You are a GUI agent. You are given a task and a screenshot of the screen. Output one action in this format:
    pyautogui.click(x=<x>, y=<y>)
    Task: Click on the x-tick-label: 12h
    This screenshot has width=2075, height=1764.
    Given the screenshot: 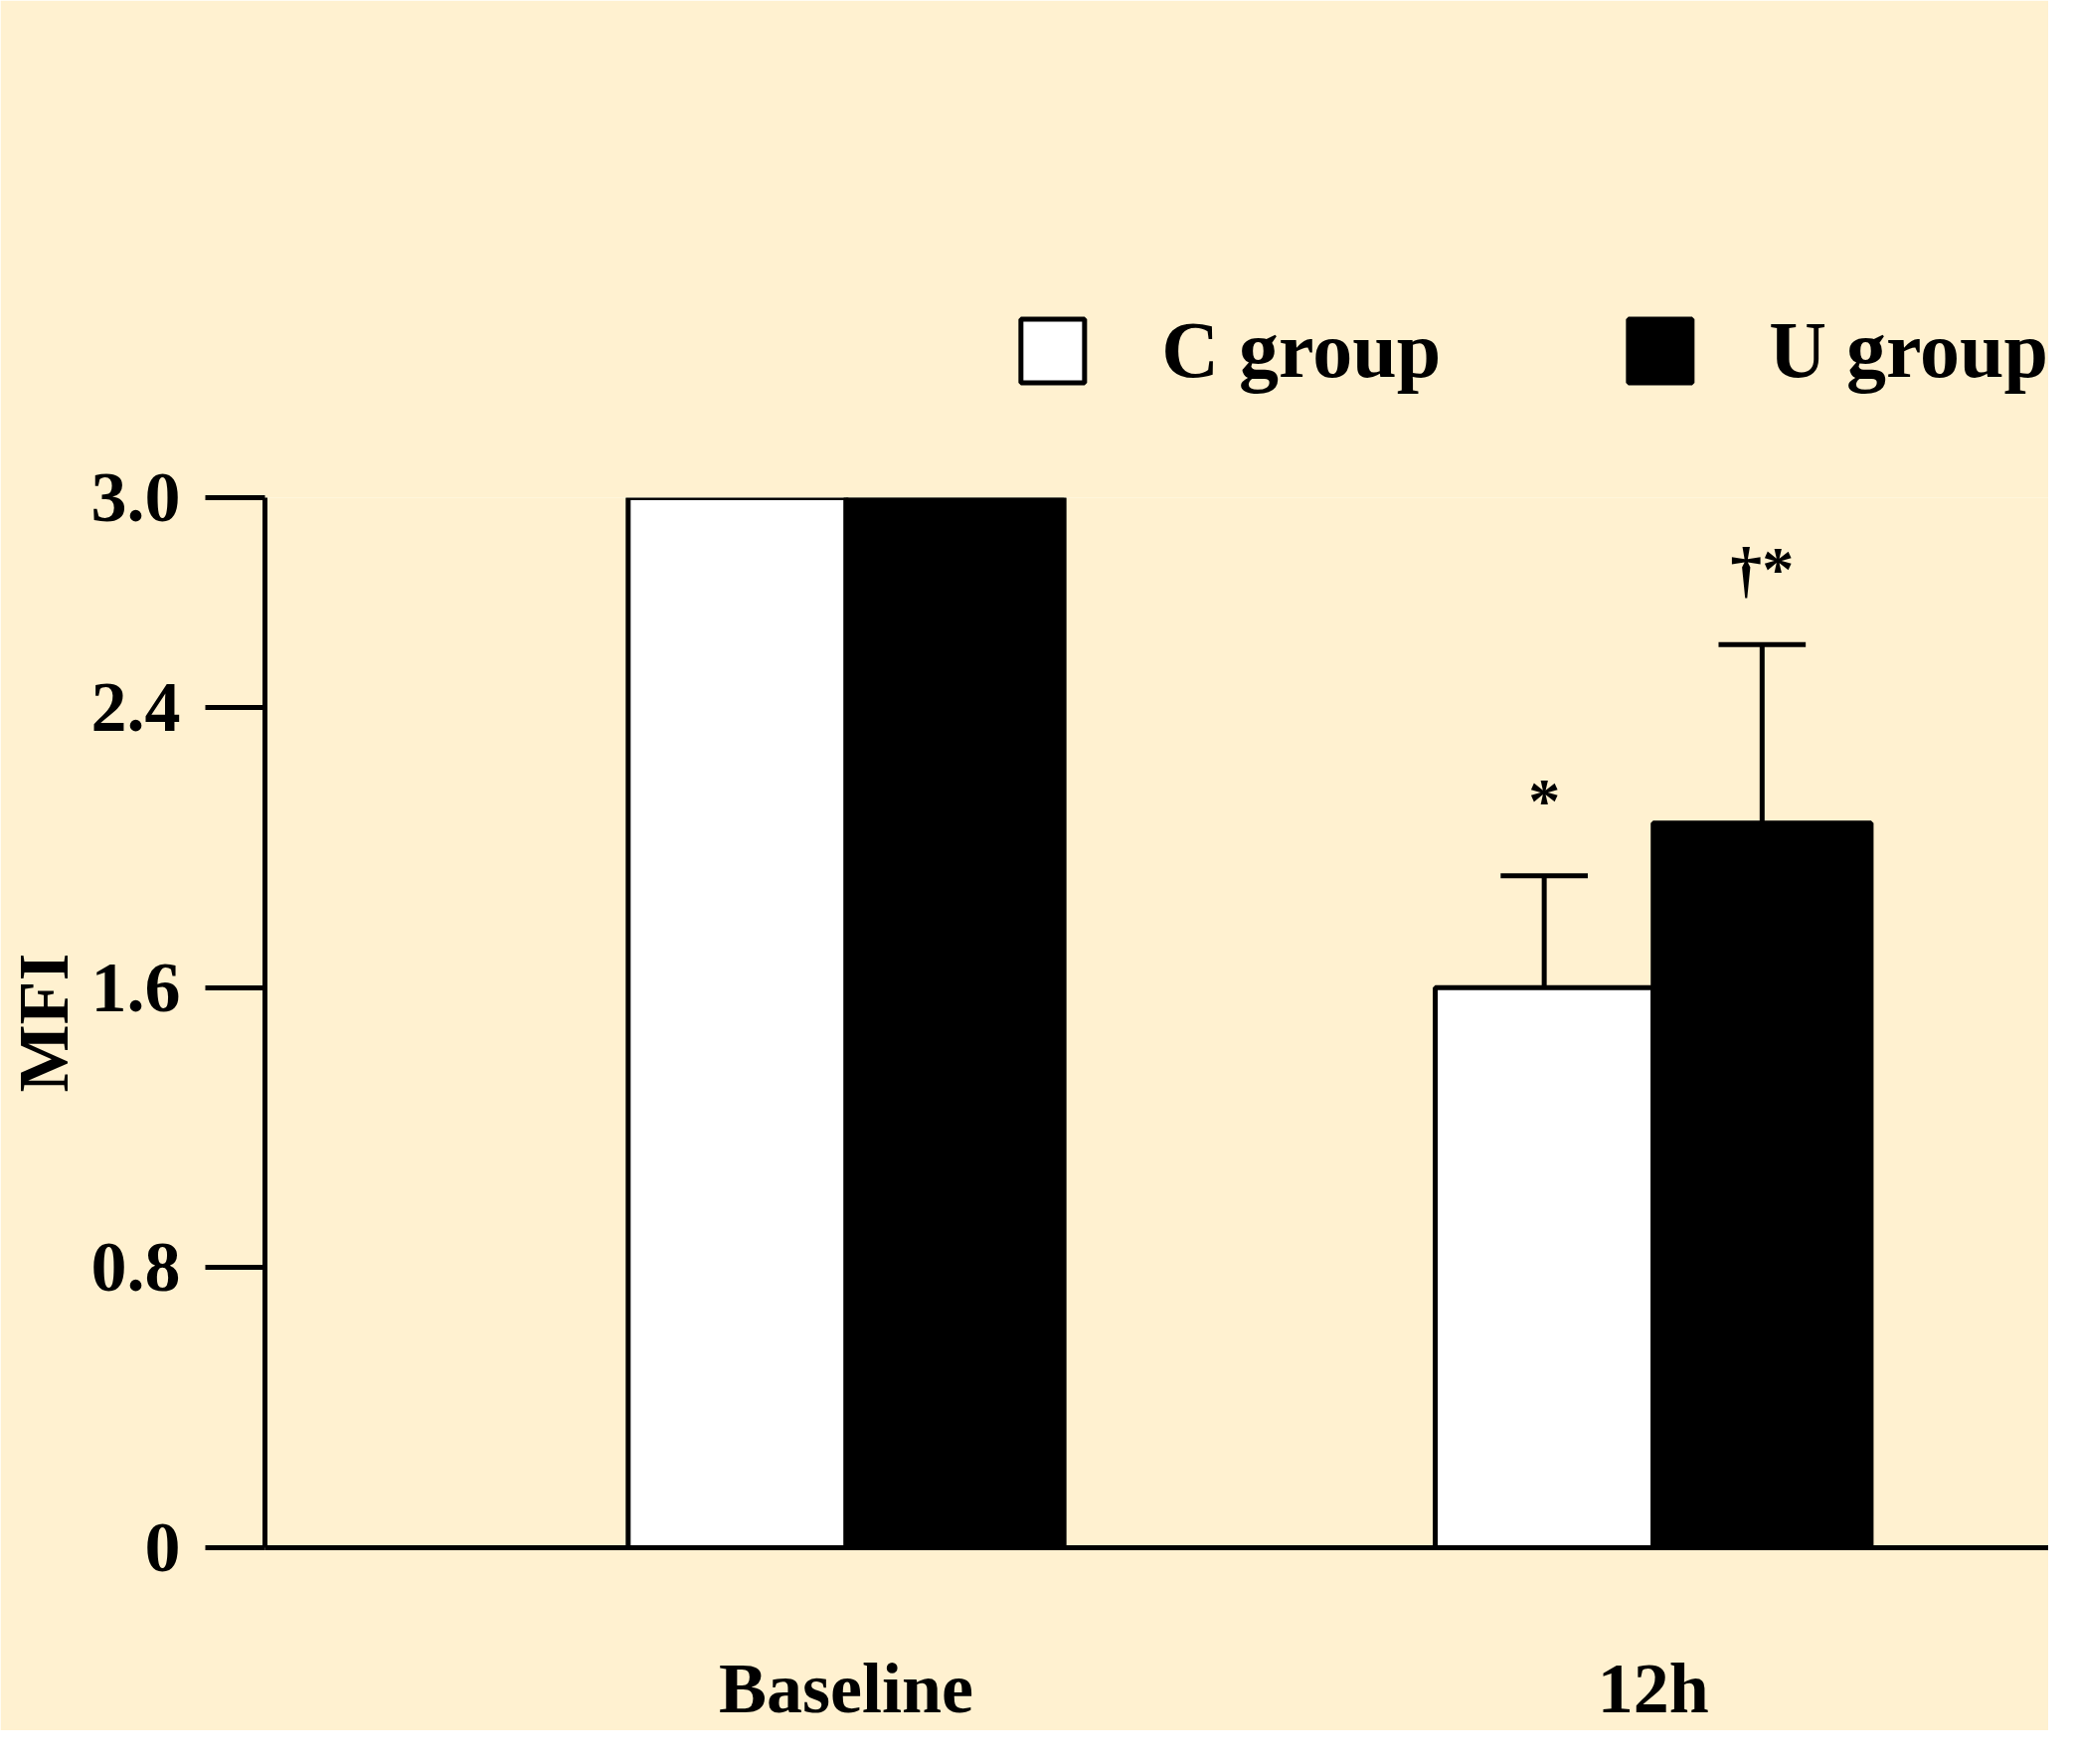 What is the action you would take?
    pyautogui.click(x=1653, y=1688)
    